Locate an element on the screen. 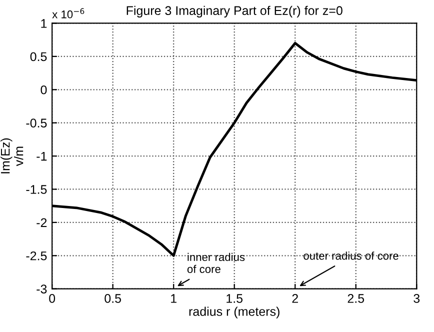 This screenshot has width=434, height=332. annotation: outer radius of core is located at coordinates (351, 256).